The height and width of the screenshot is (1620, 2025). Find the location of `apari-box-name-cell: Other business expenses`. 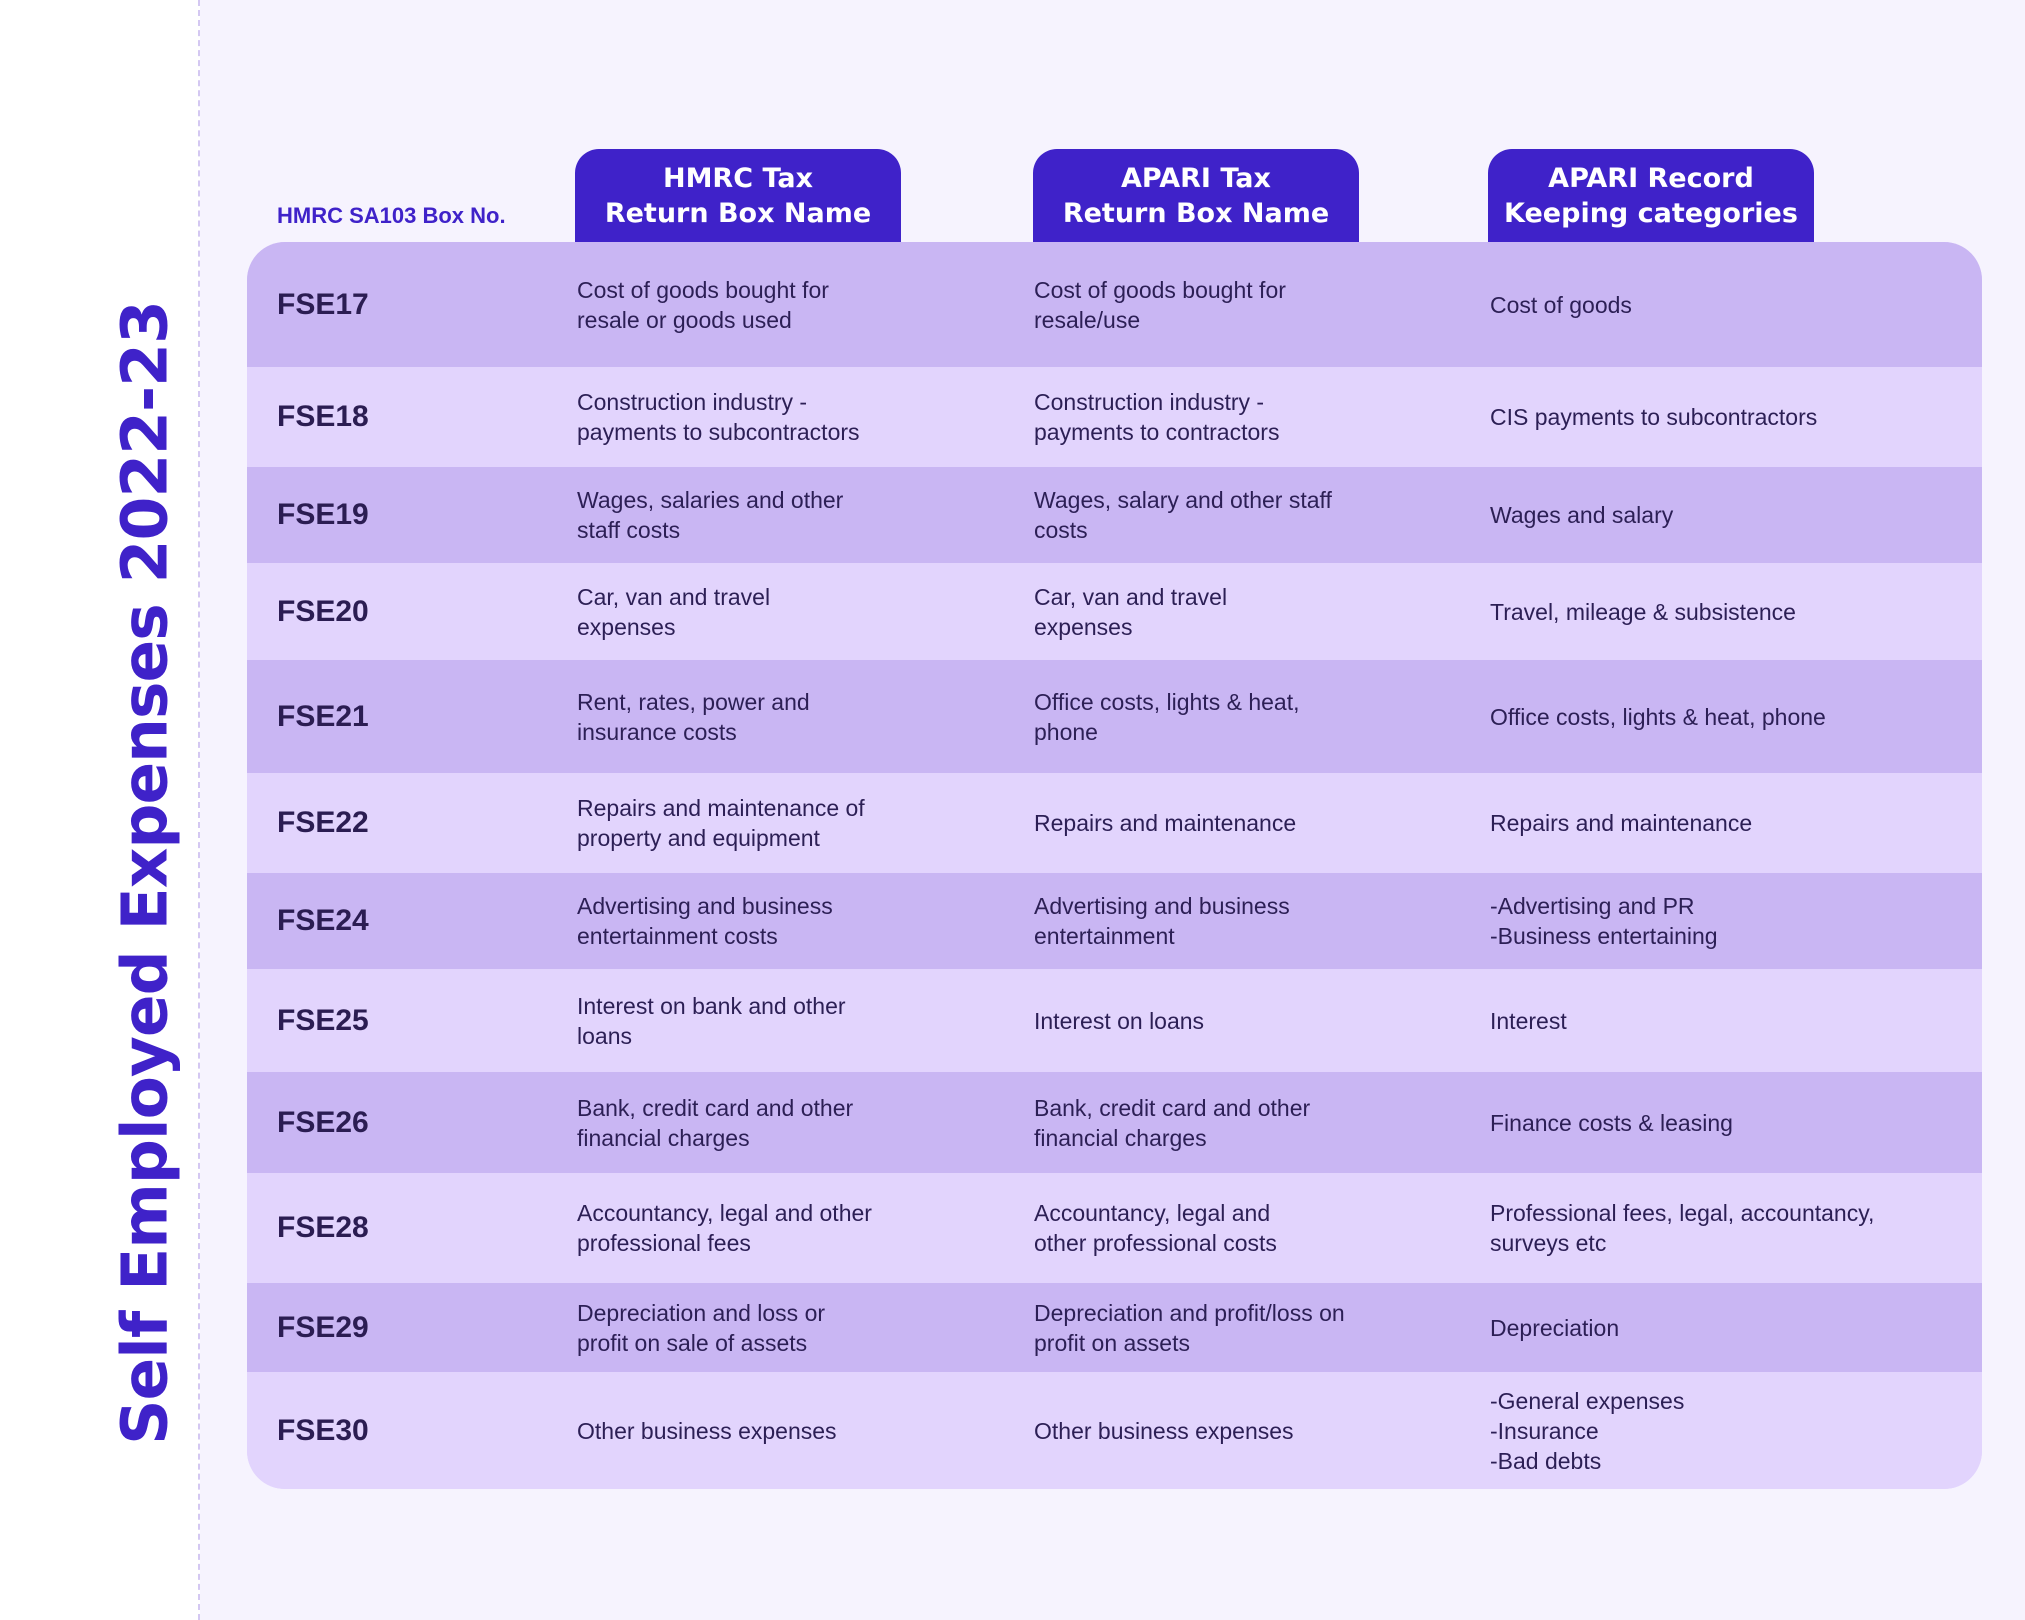

apari-box-name-cell: Other business expenses is located at coordinates (1164, 1431).